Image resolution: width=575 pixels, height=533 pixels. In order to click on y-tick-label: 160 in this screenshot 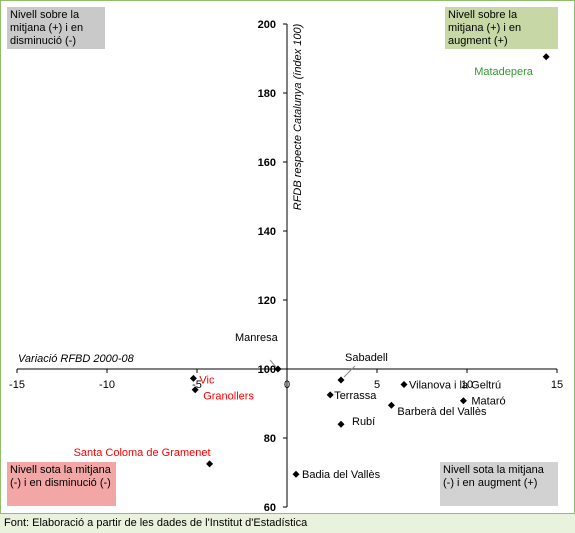, I will do `click(267, 163)`.